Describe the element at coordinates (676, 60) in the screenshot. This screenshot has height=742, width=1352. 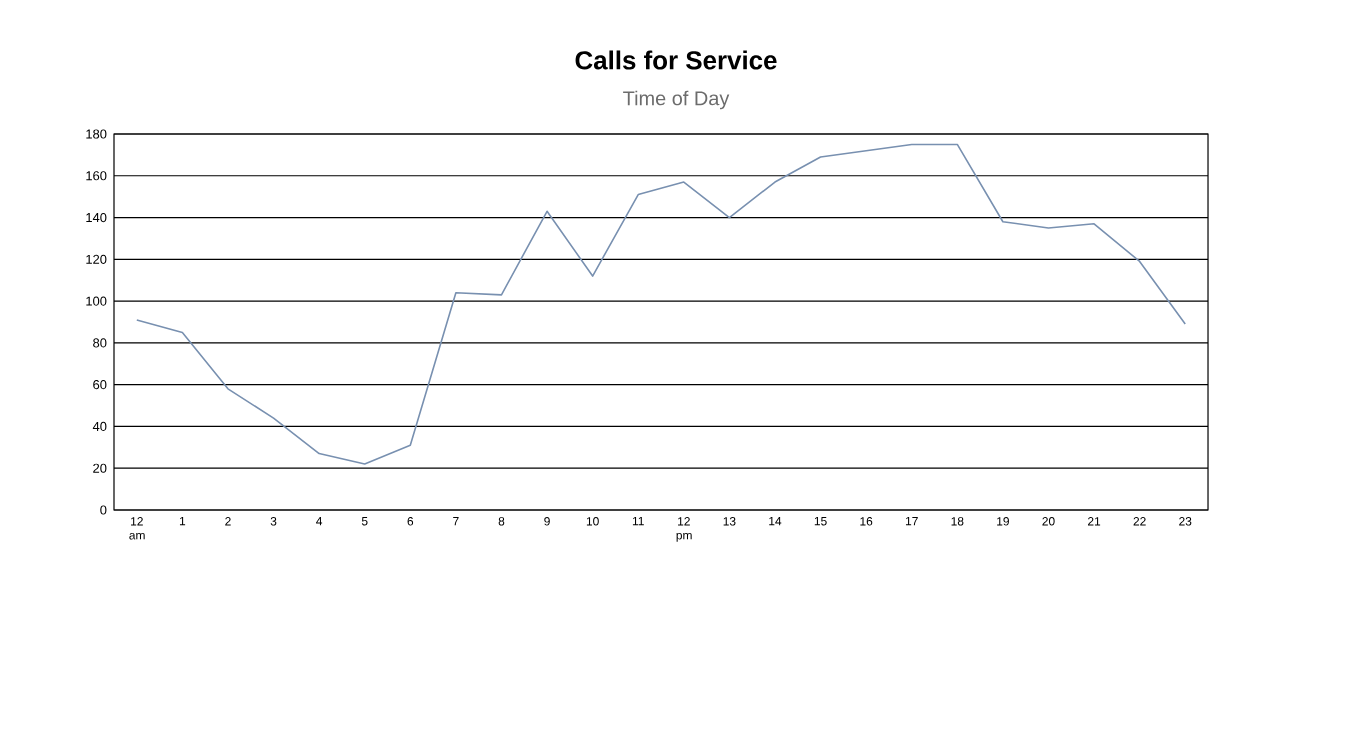
I see `chart-title: Calls for Service` at that location.